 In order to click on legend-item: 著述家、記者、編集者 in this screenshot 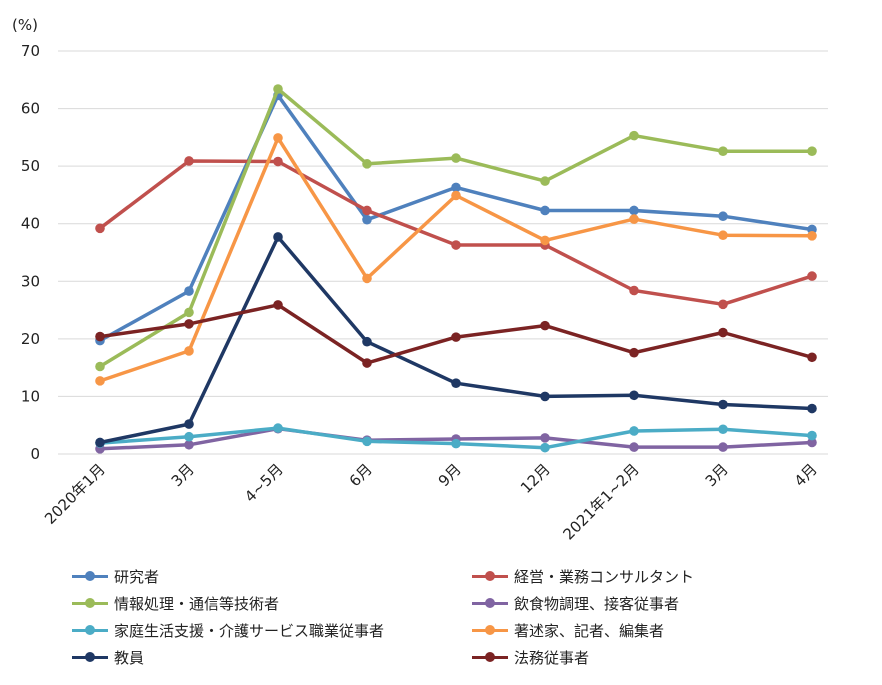, I will do `click(568, 630)`.